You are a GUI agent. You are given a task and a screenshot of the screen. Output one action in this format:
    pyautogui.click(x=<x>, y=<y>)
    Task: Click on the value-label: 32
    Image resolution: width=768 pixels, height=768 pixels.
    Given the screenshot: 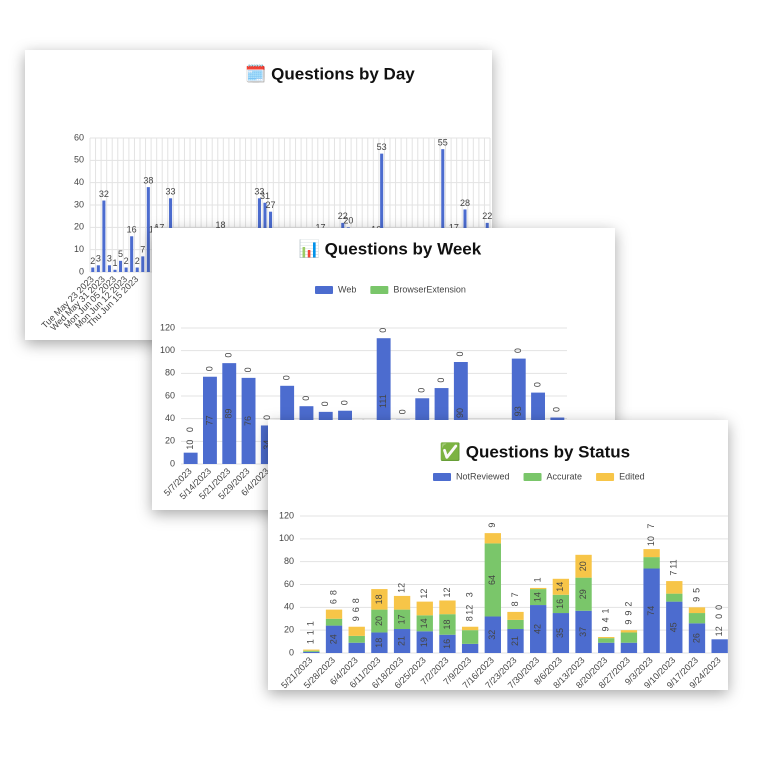 What is the action you would take?
    pyautogui.click(x=104, y=194)
    